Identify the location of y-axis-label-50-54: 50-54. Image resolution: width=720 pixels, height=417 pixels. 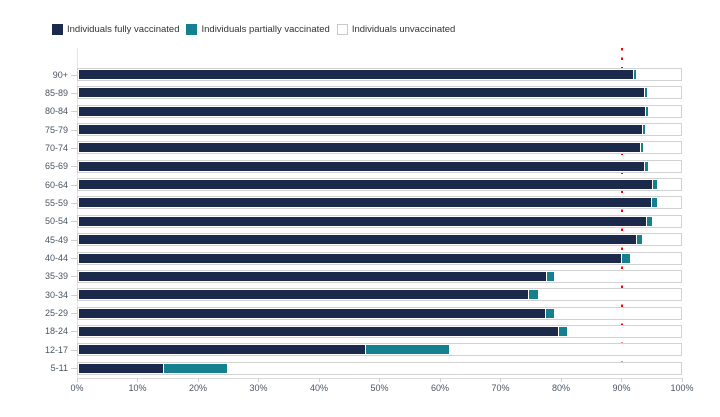
(56, 221).